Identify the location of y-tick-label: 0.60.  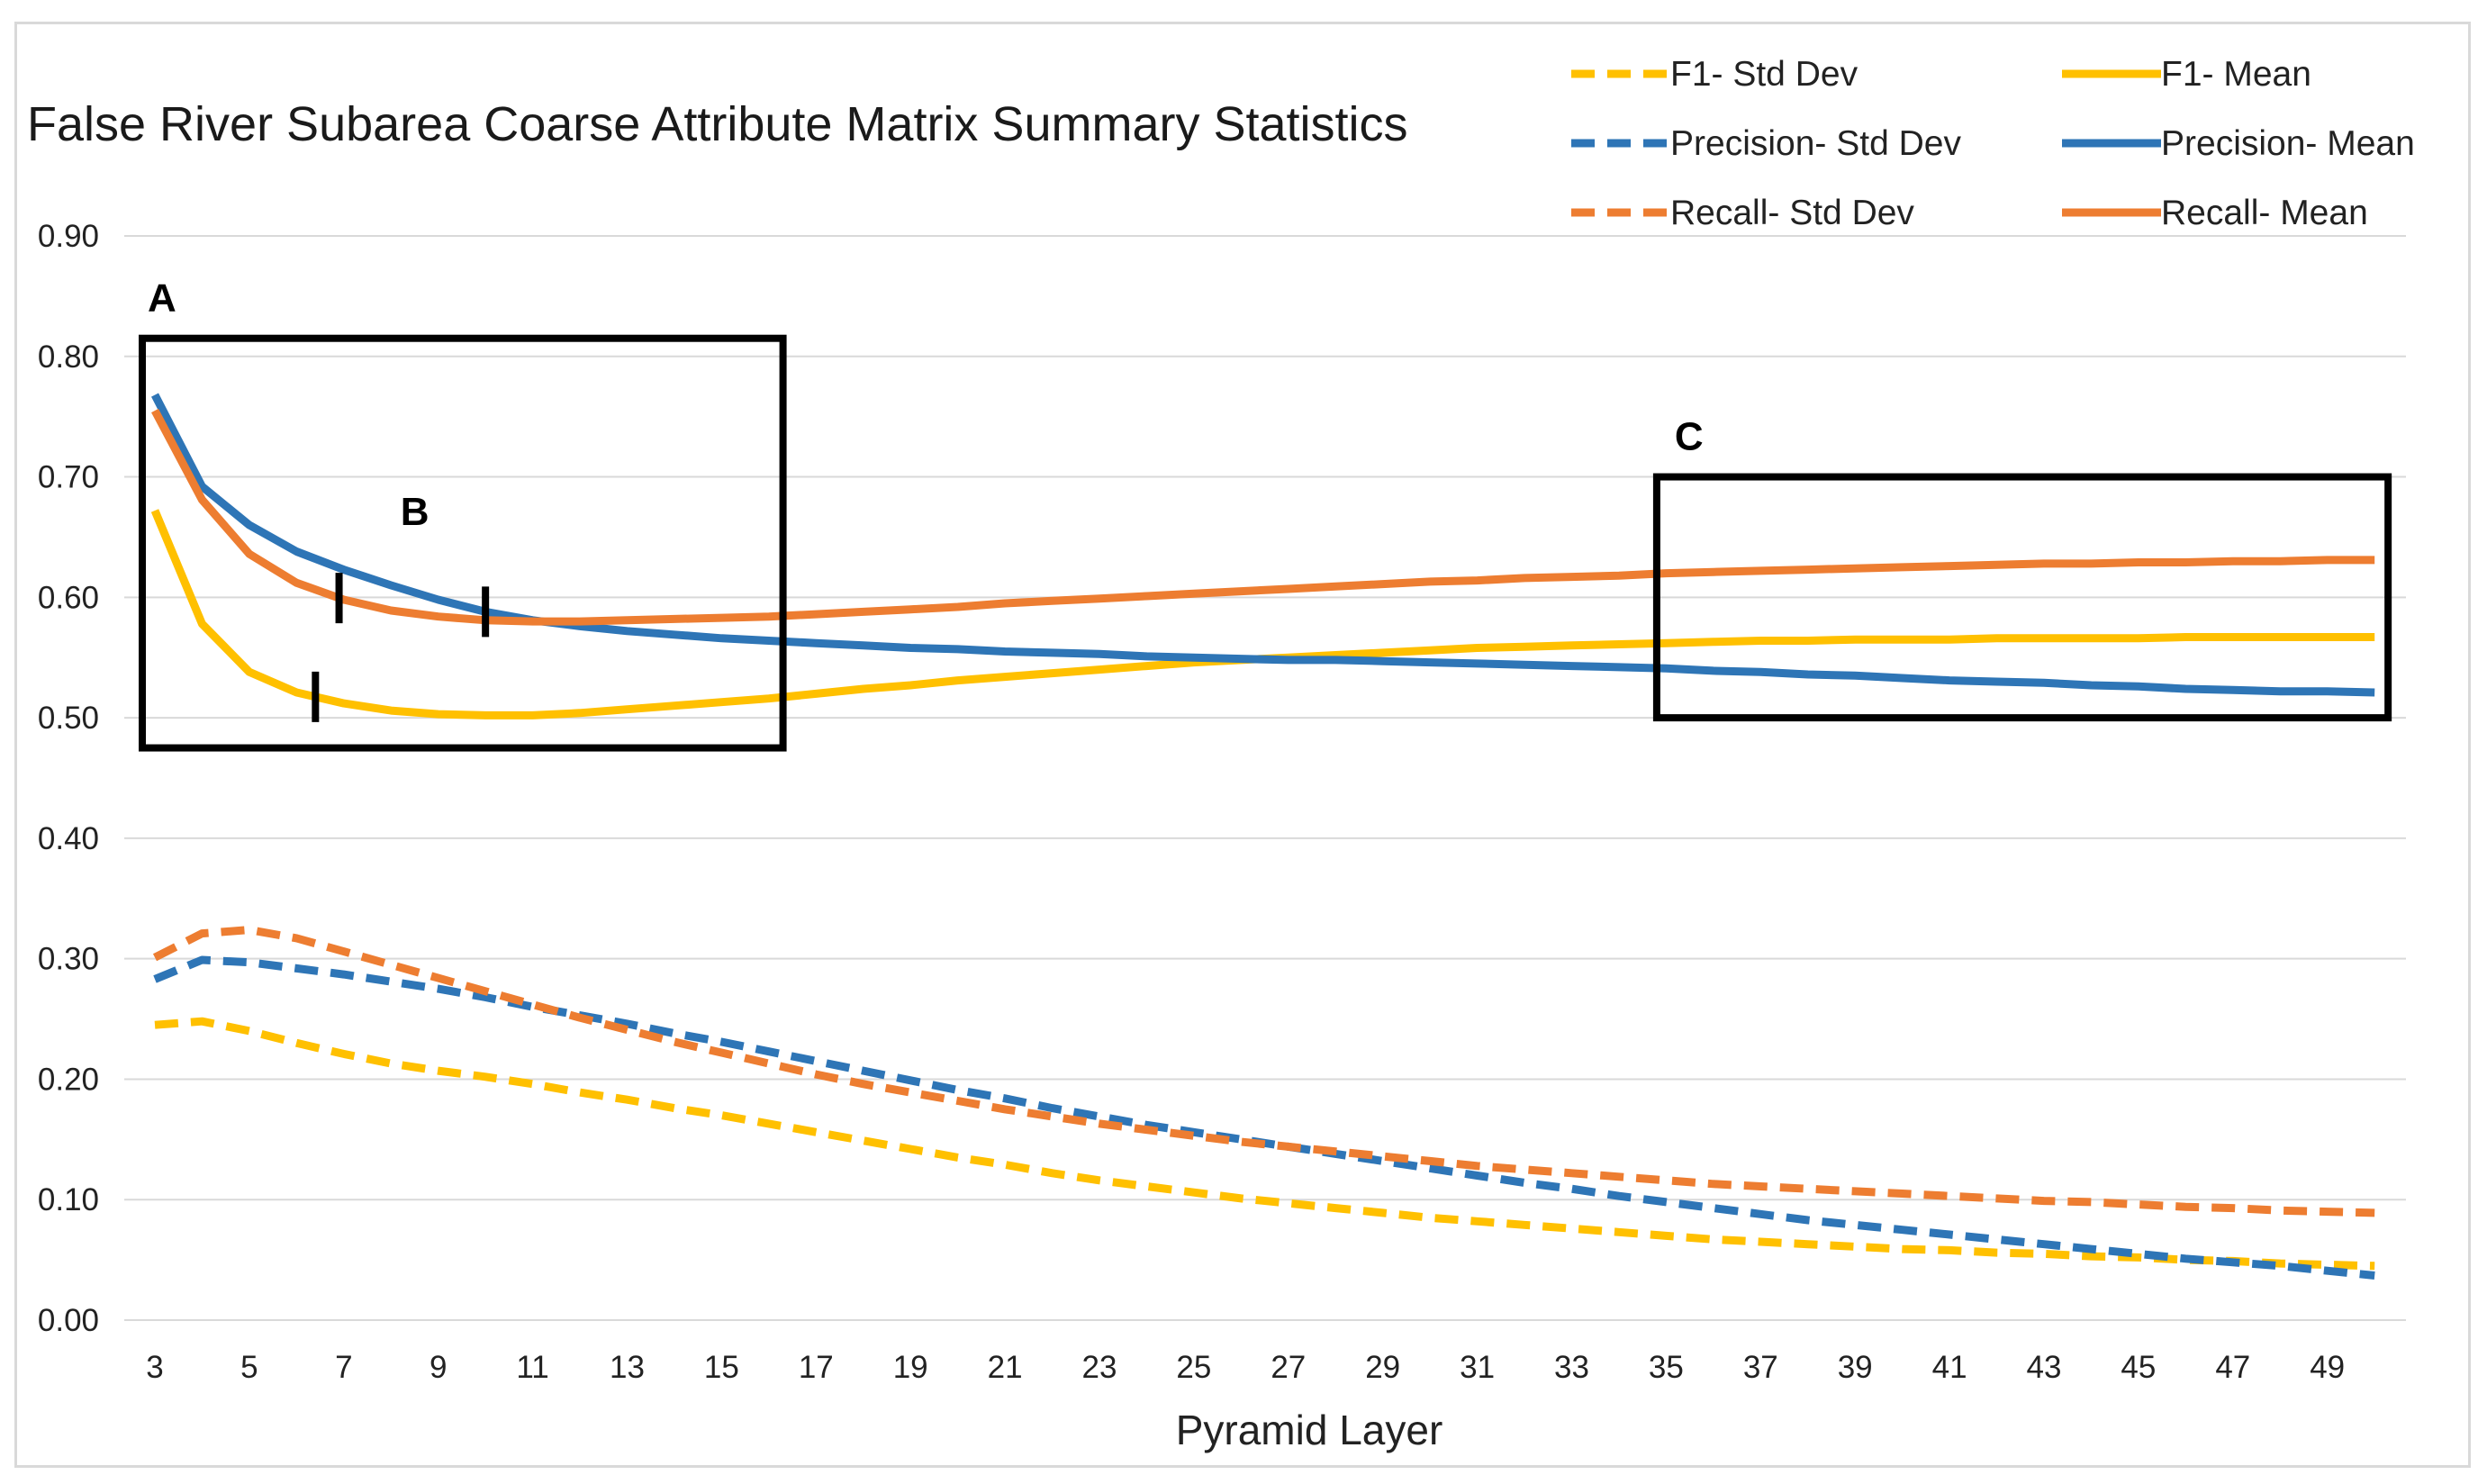
(69, 597).